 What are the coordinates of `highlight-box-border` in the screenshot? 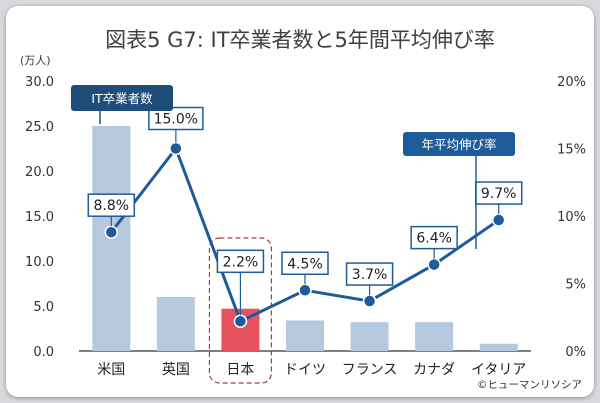 It's located at (240, 310).